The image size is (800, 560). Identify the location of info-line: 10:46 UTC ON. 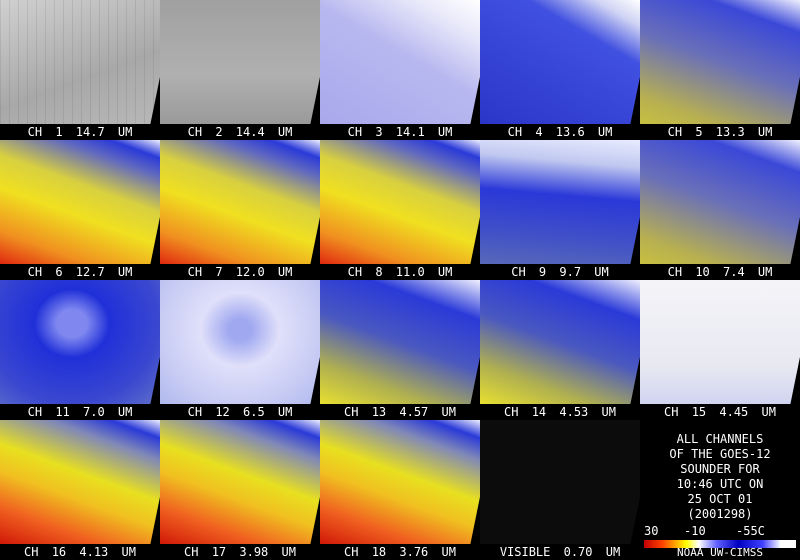
(720, 484).